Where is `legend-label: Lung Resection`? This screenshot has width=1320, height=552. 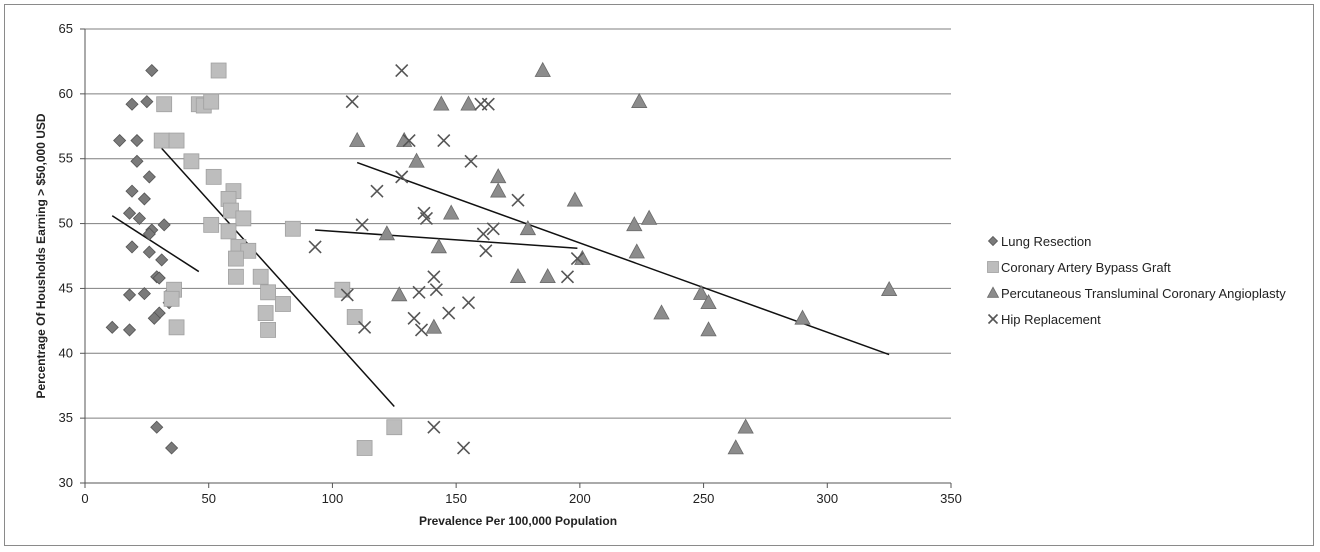 legend-label: Lung Resection is located at coordinates (1046, 241).